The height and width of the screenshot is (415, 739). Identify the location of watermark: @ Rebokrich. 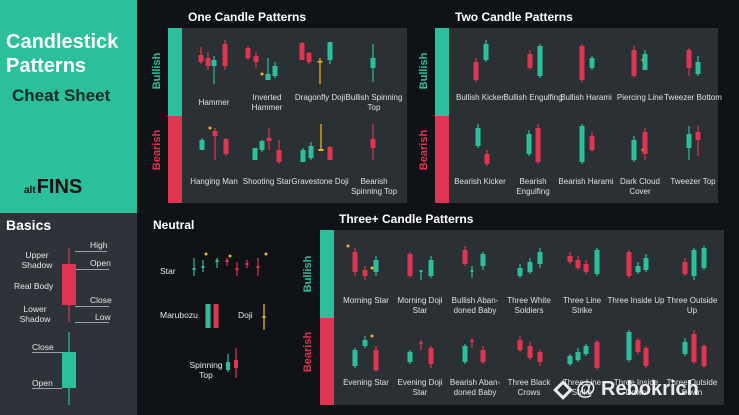
(626, 389).